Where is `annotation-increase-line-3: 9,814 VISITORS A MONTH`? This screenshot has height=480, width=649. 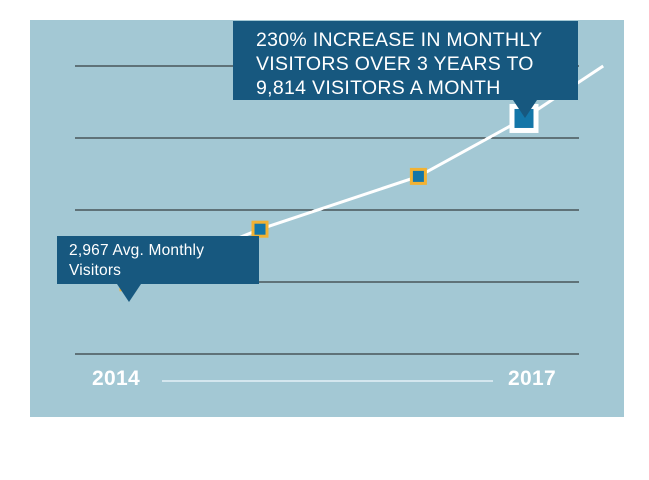
annotation-increase-line-3: 9,814 VISITORS A MONTH is located at coordinates (378, 88).